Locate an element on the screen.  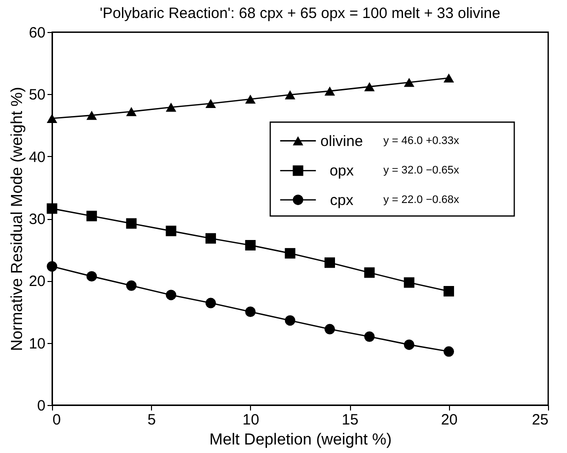
annotation: y = 22.0 −0.68x is located at coordinates (421, 200).